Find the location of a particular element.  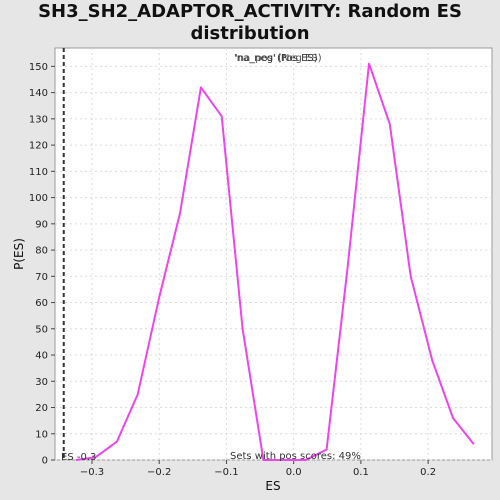

x-tick-label: −0.2 is located at coordinates (159, 472).